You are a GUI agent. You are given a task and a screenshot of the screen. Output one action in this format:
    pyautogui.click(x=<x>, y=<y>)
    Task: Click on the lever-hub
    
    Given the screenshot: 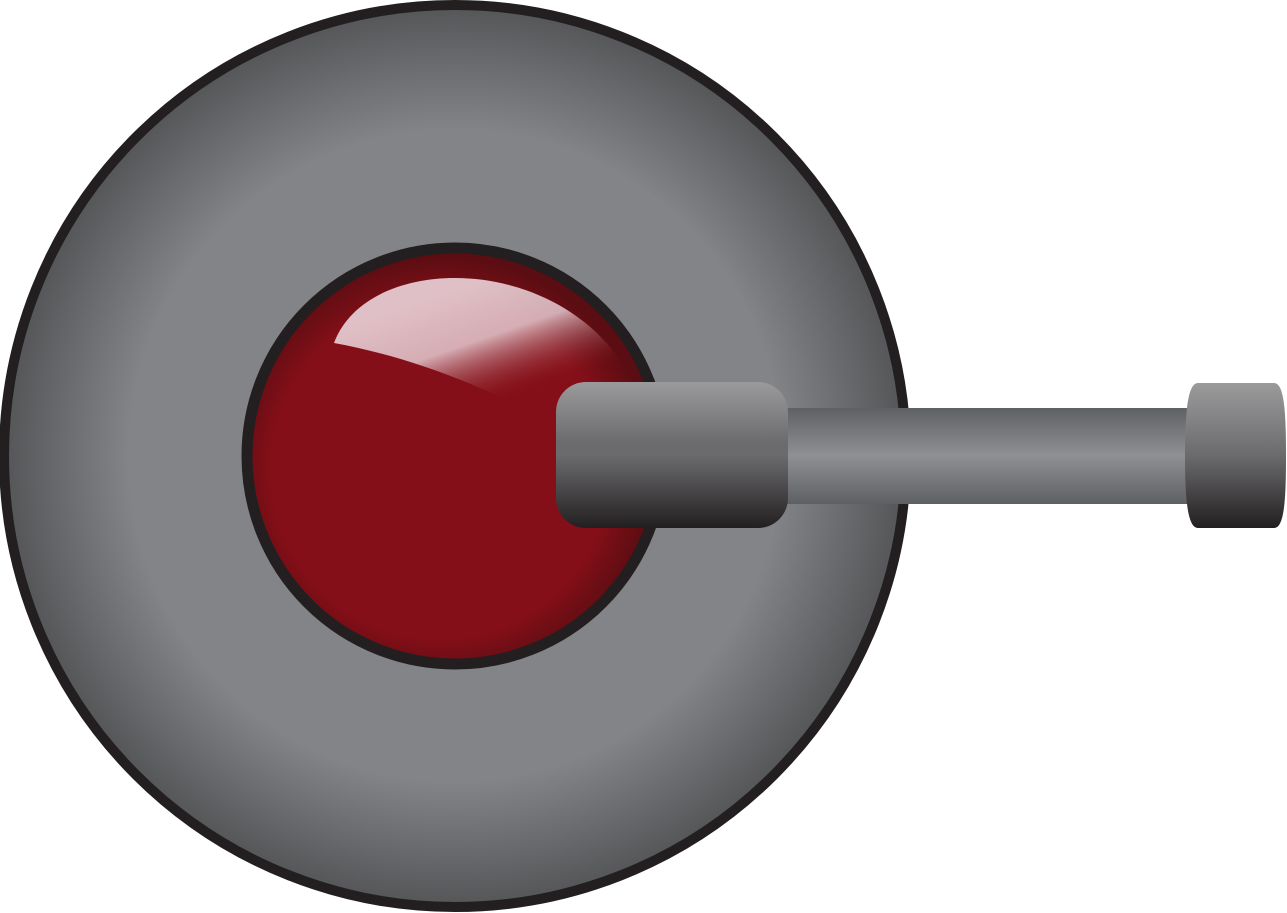 What is the action you would take?
    pyautogui.click(x=672, y=455)
    